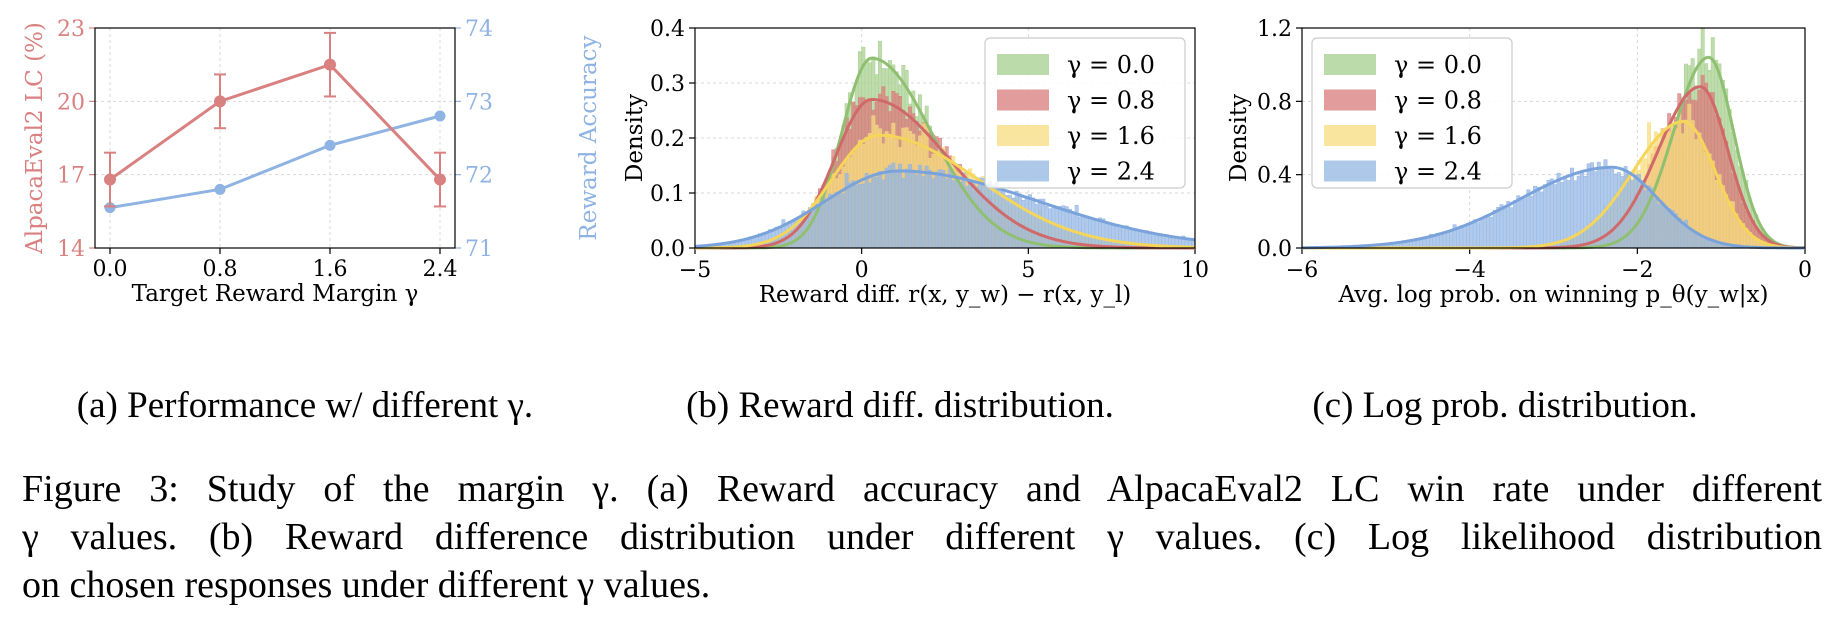  Describe the element at coordinates (1302, 270) in the screenshot. I see `x-tick-label: −6` at that location.